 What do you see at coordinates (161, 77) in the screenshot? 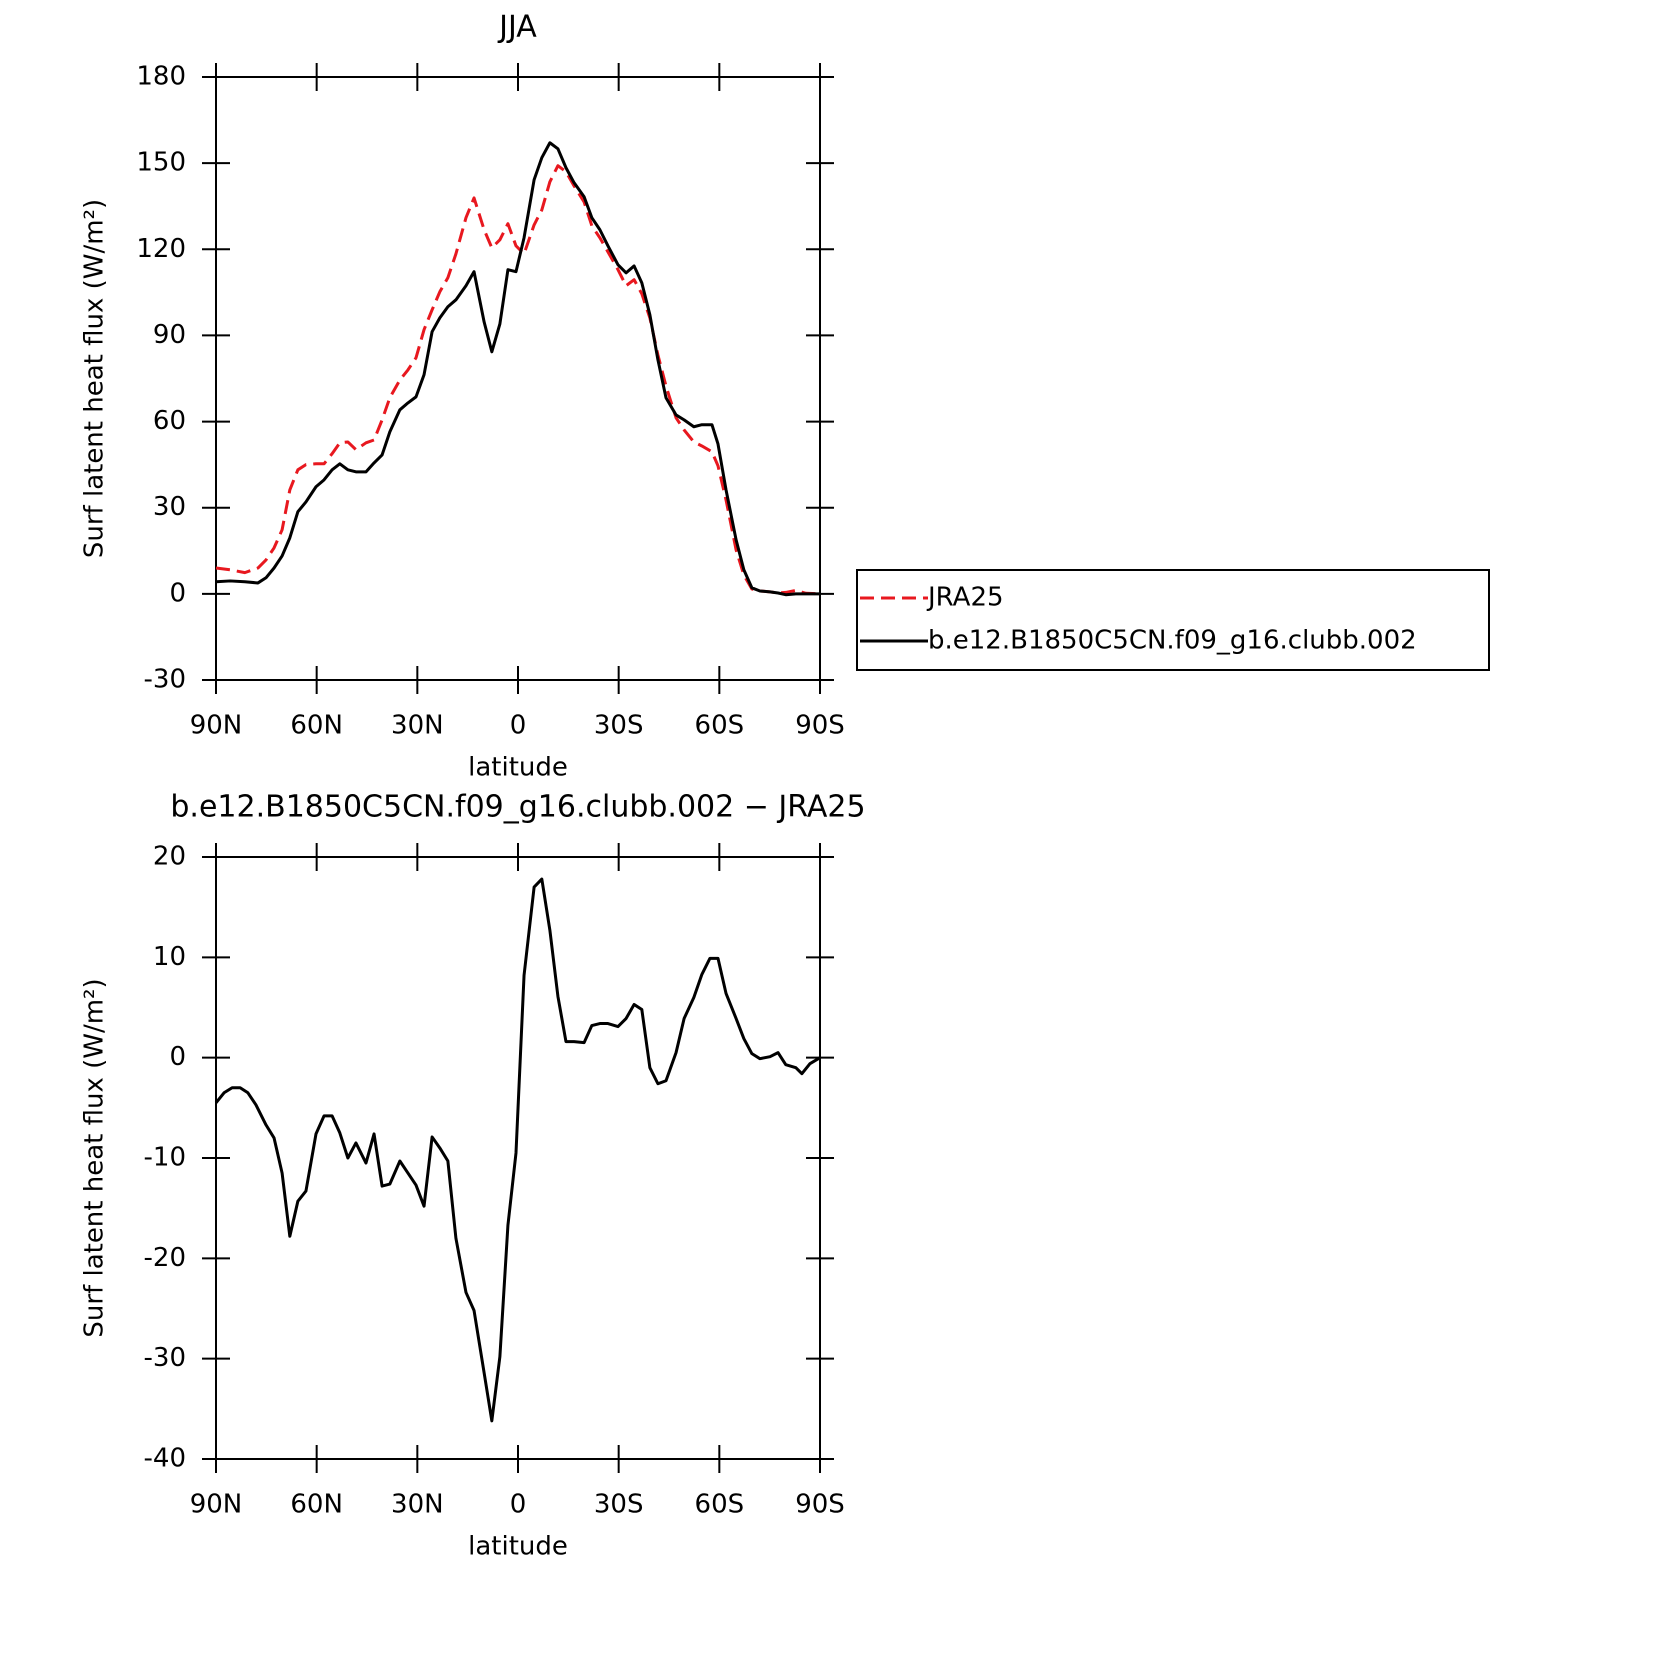
I see `y-tick-label: 180` at bounding box center [161, 77].